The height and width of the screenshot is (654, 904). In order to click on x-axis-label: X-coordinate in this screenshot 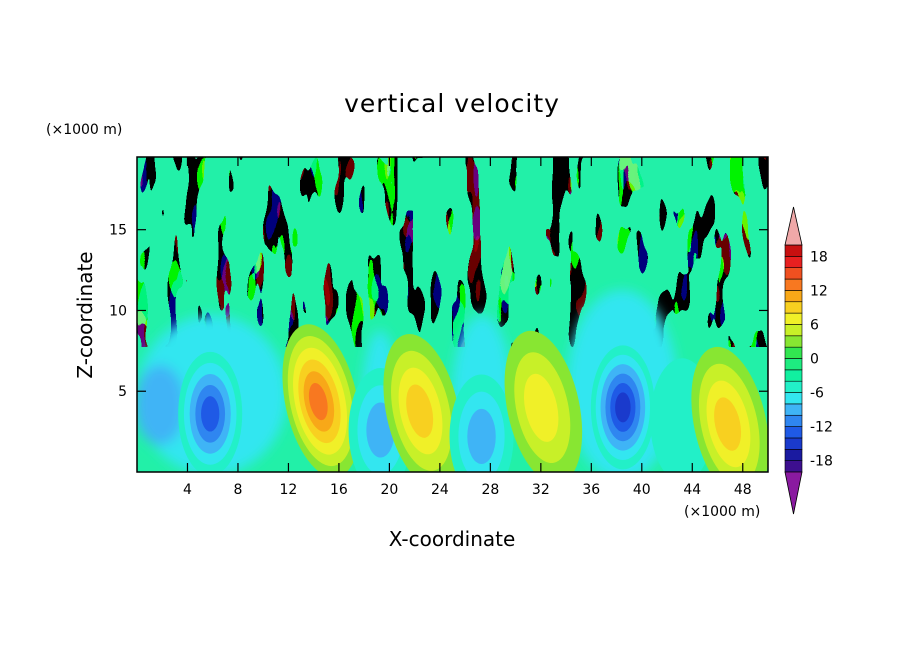, I will do `click(452, 539)`.